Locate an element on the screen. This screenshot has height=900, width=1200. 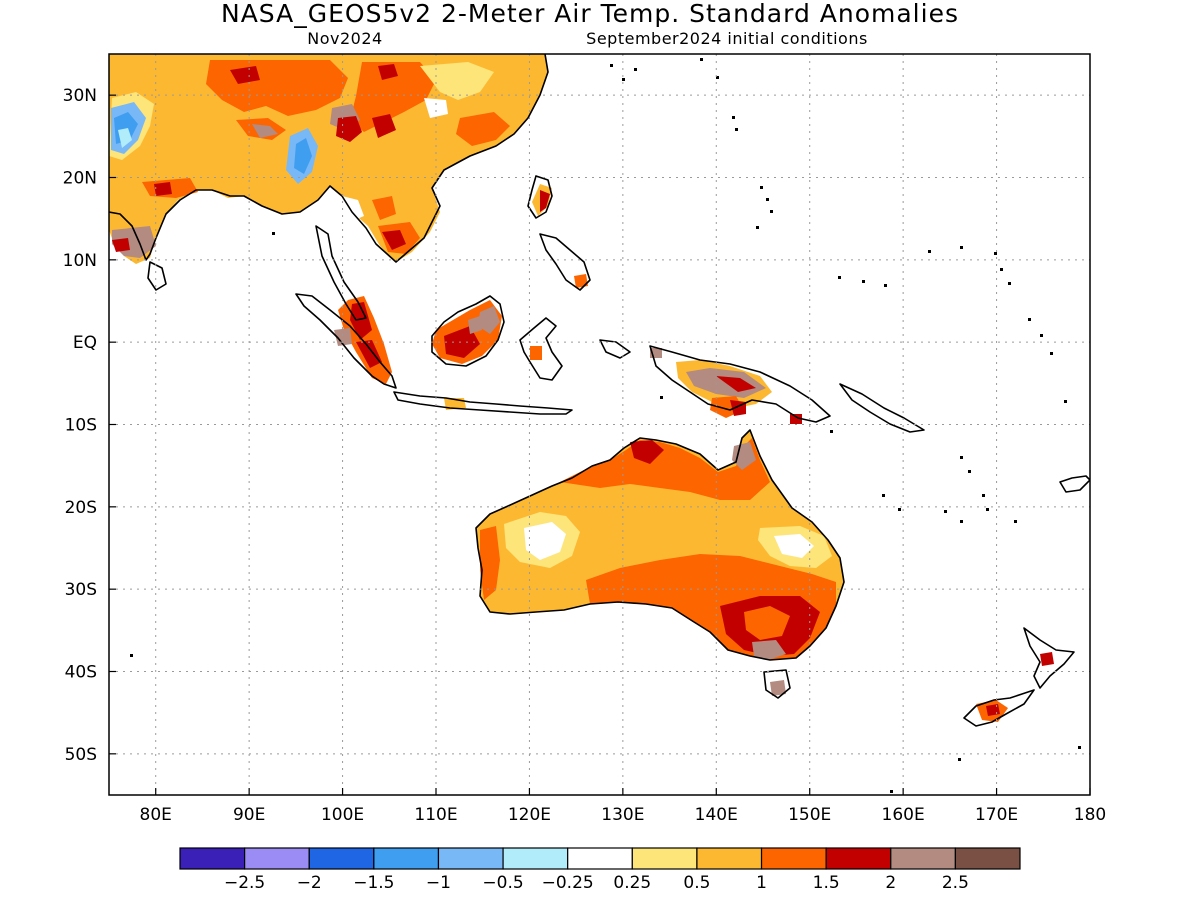
colorbar-label: −1.5 is located at coordinates (373, 883).